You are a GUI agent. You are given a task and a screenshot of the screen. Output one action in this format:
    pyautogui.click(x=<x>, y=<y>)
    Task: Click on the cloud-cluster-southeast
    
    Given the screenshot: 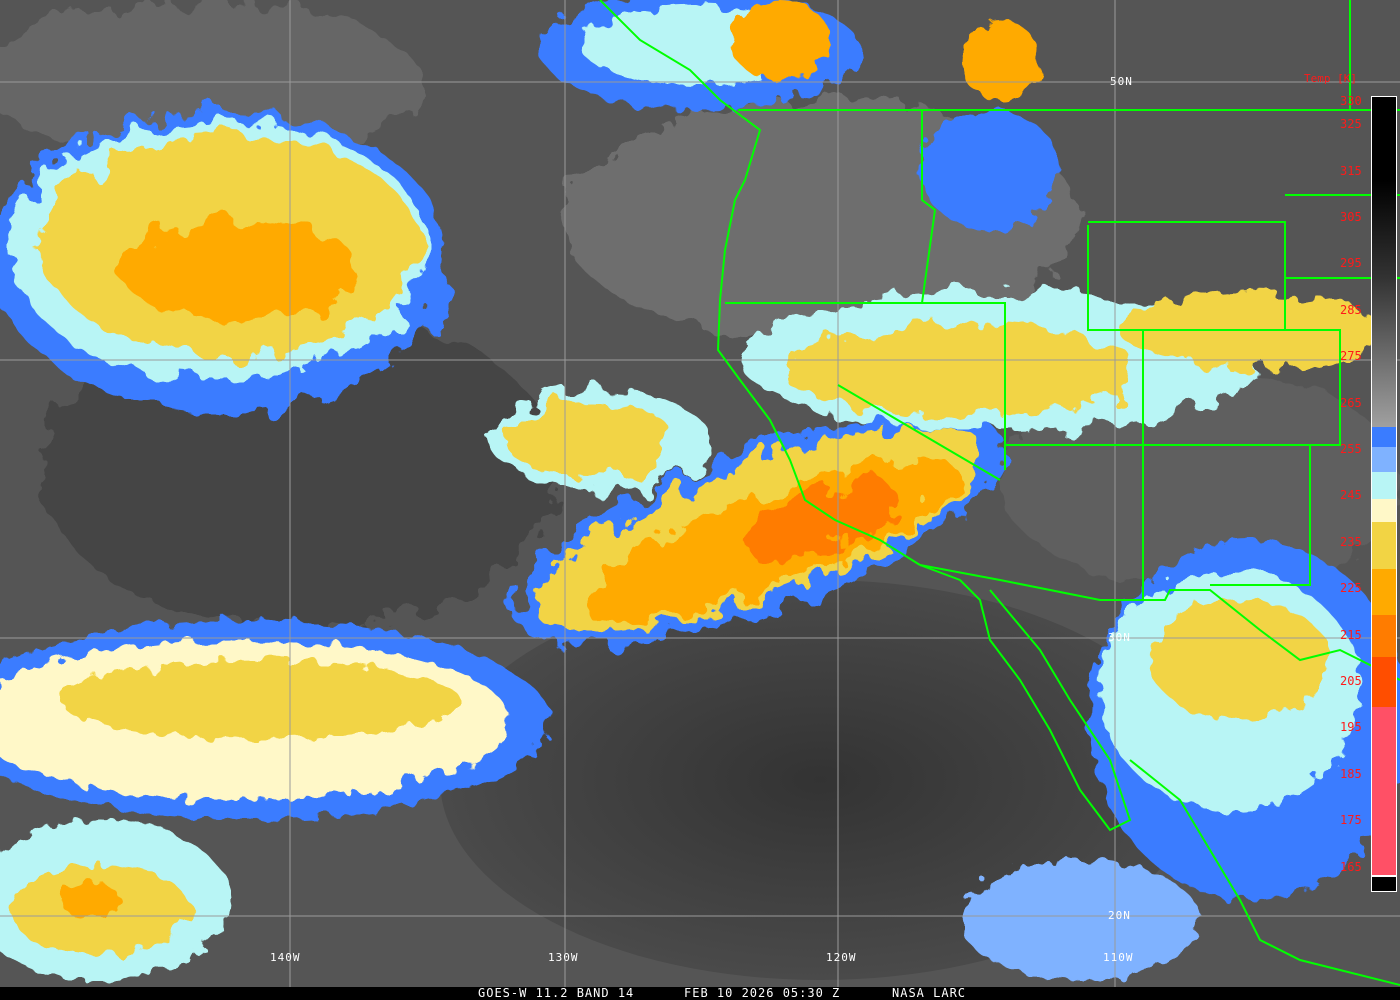 What is the action you would take?
    pyautogui.click(x=1180, y=760)
    